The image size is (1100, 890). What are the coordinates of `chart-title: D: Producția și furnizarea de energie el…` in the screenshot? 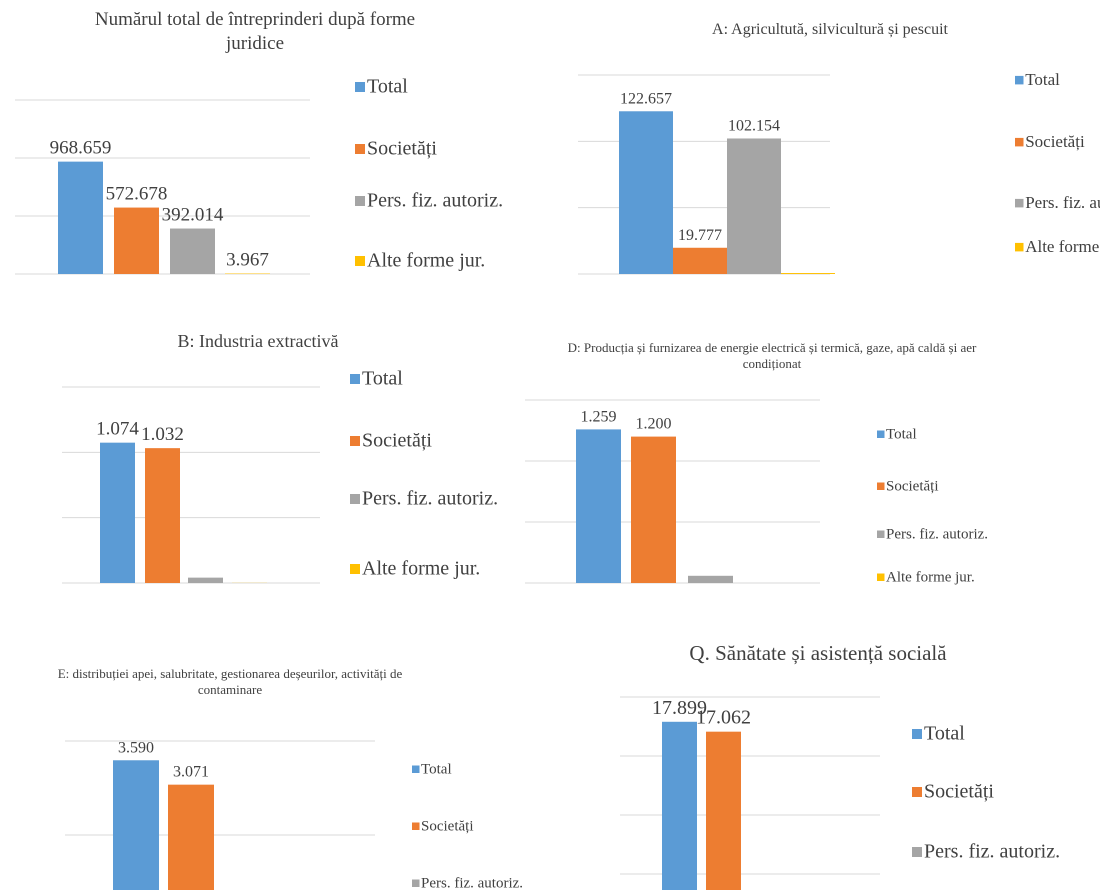 It's located at (772, 356).